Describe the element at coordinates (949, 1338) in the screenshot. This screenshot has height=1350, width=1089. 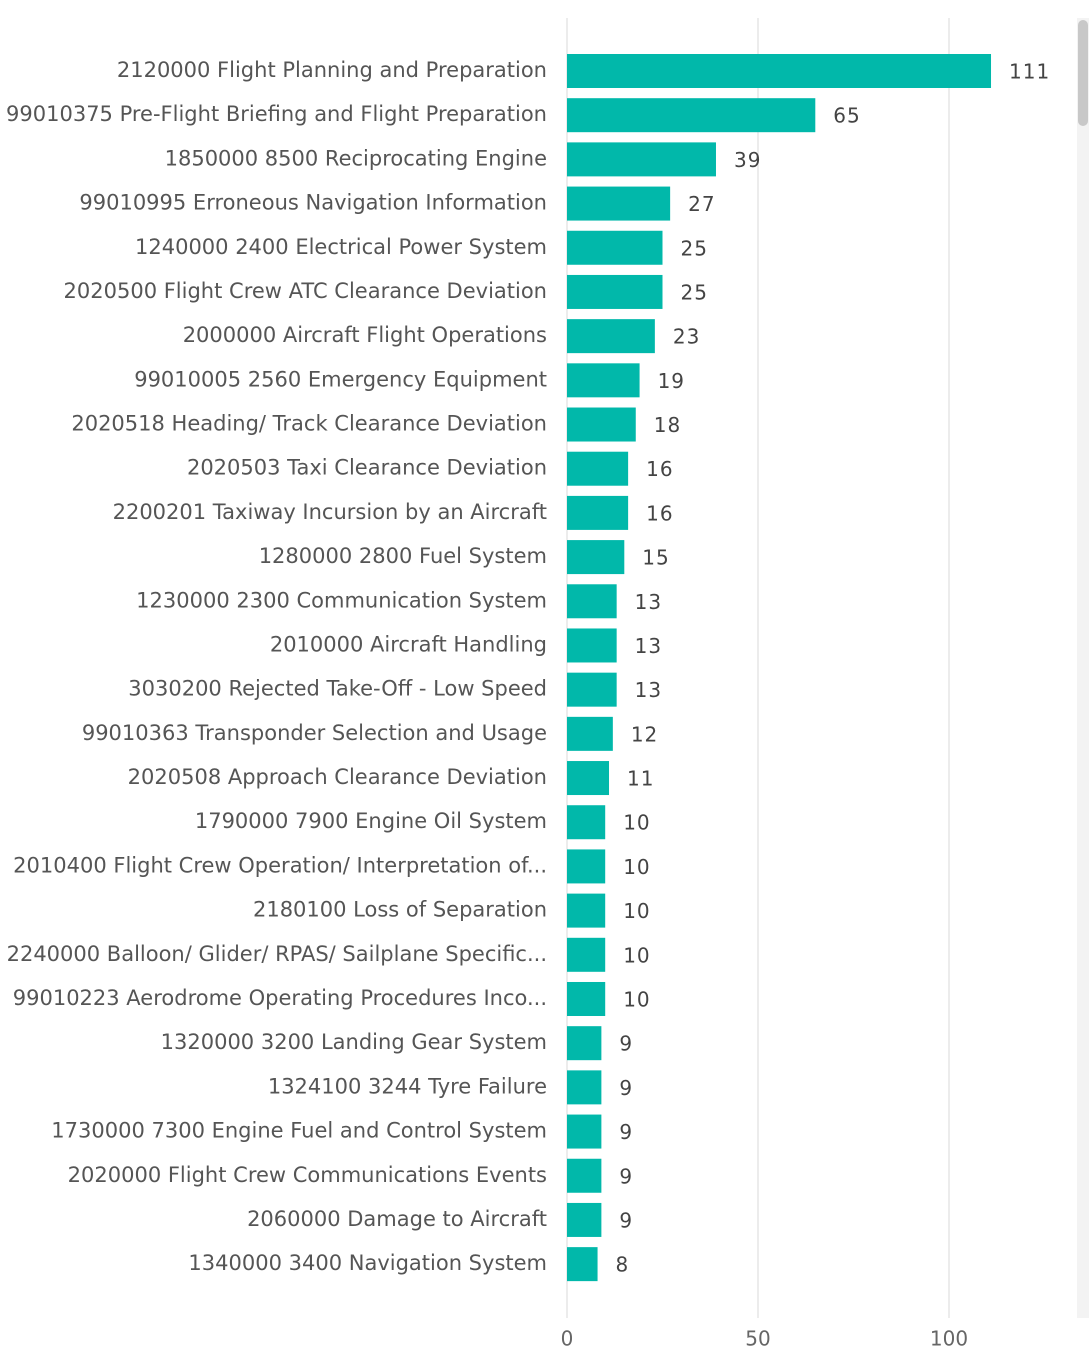
I see `x-tick-label: 100` at that location.